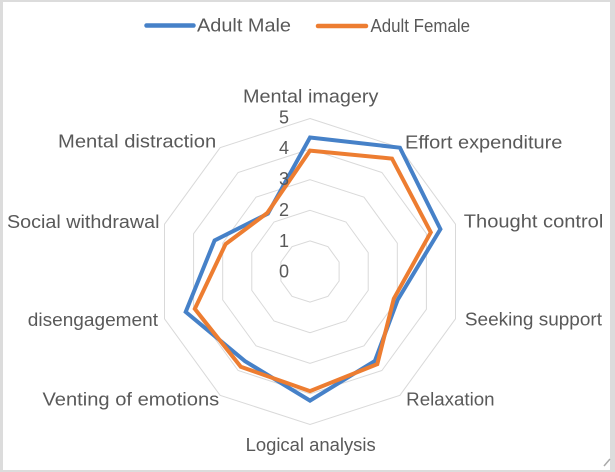 The image size is (615, 472). Describe the element at coordinates (131, 400) in the screenshot. I see `svg-text: Venting of emotions` at that location.